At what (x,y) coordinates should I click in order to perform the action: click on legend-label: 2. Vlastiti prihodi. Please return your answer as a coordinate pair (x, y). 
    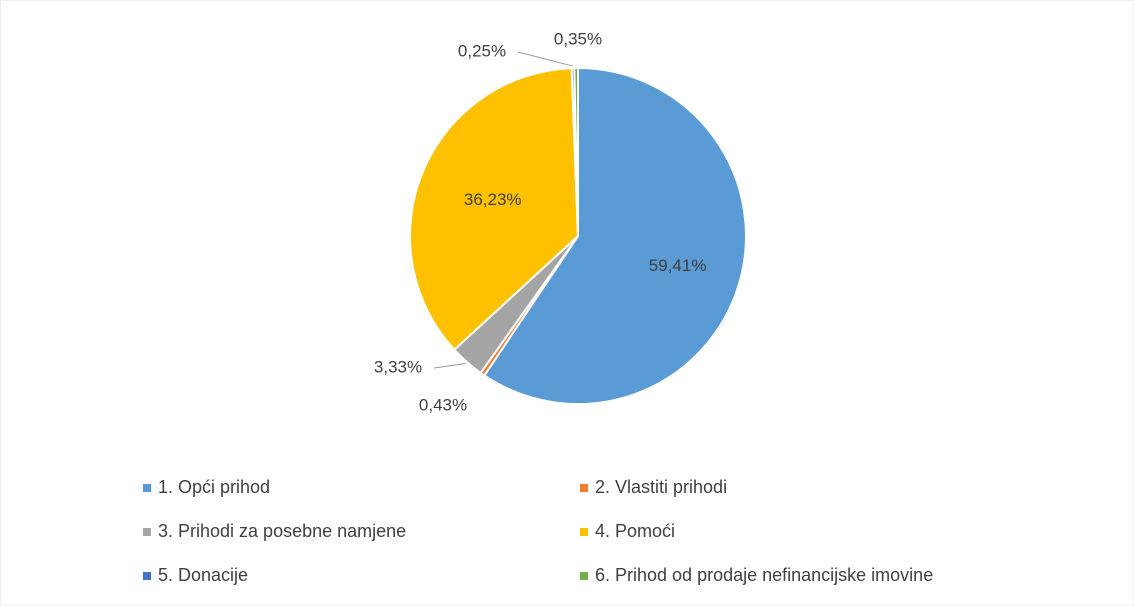
    Looking at the image, I should click on (661, 487).